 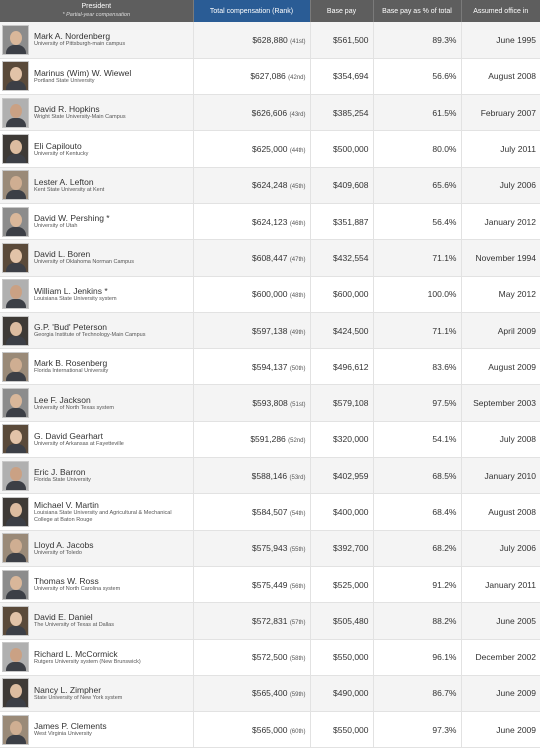 What do you see at coordinates (80, 117) in the screenshot?
I see `institution-name: Wright State University-Main Campus` at bounding box center [80, 117].